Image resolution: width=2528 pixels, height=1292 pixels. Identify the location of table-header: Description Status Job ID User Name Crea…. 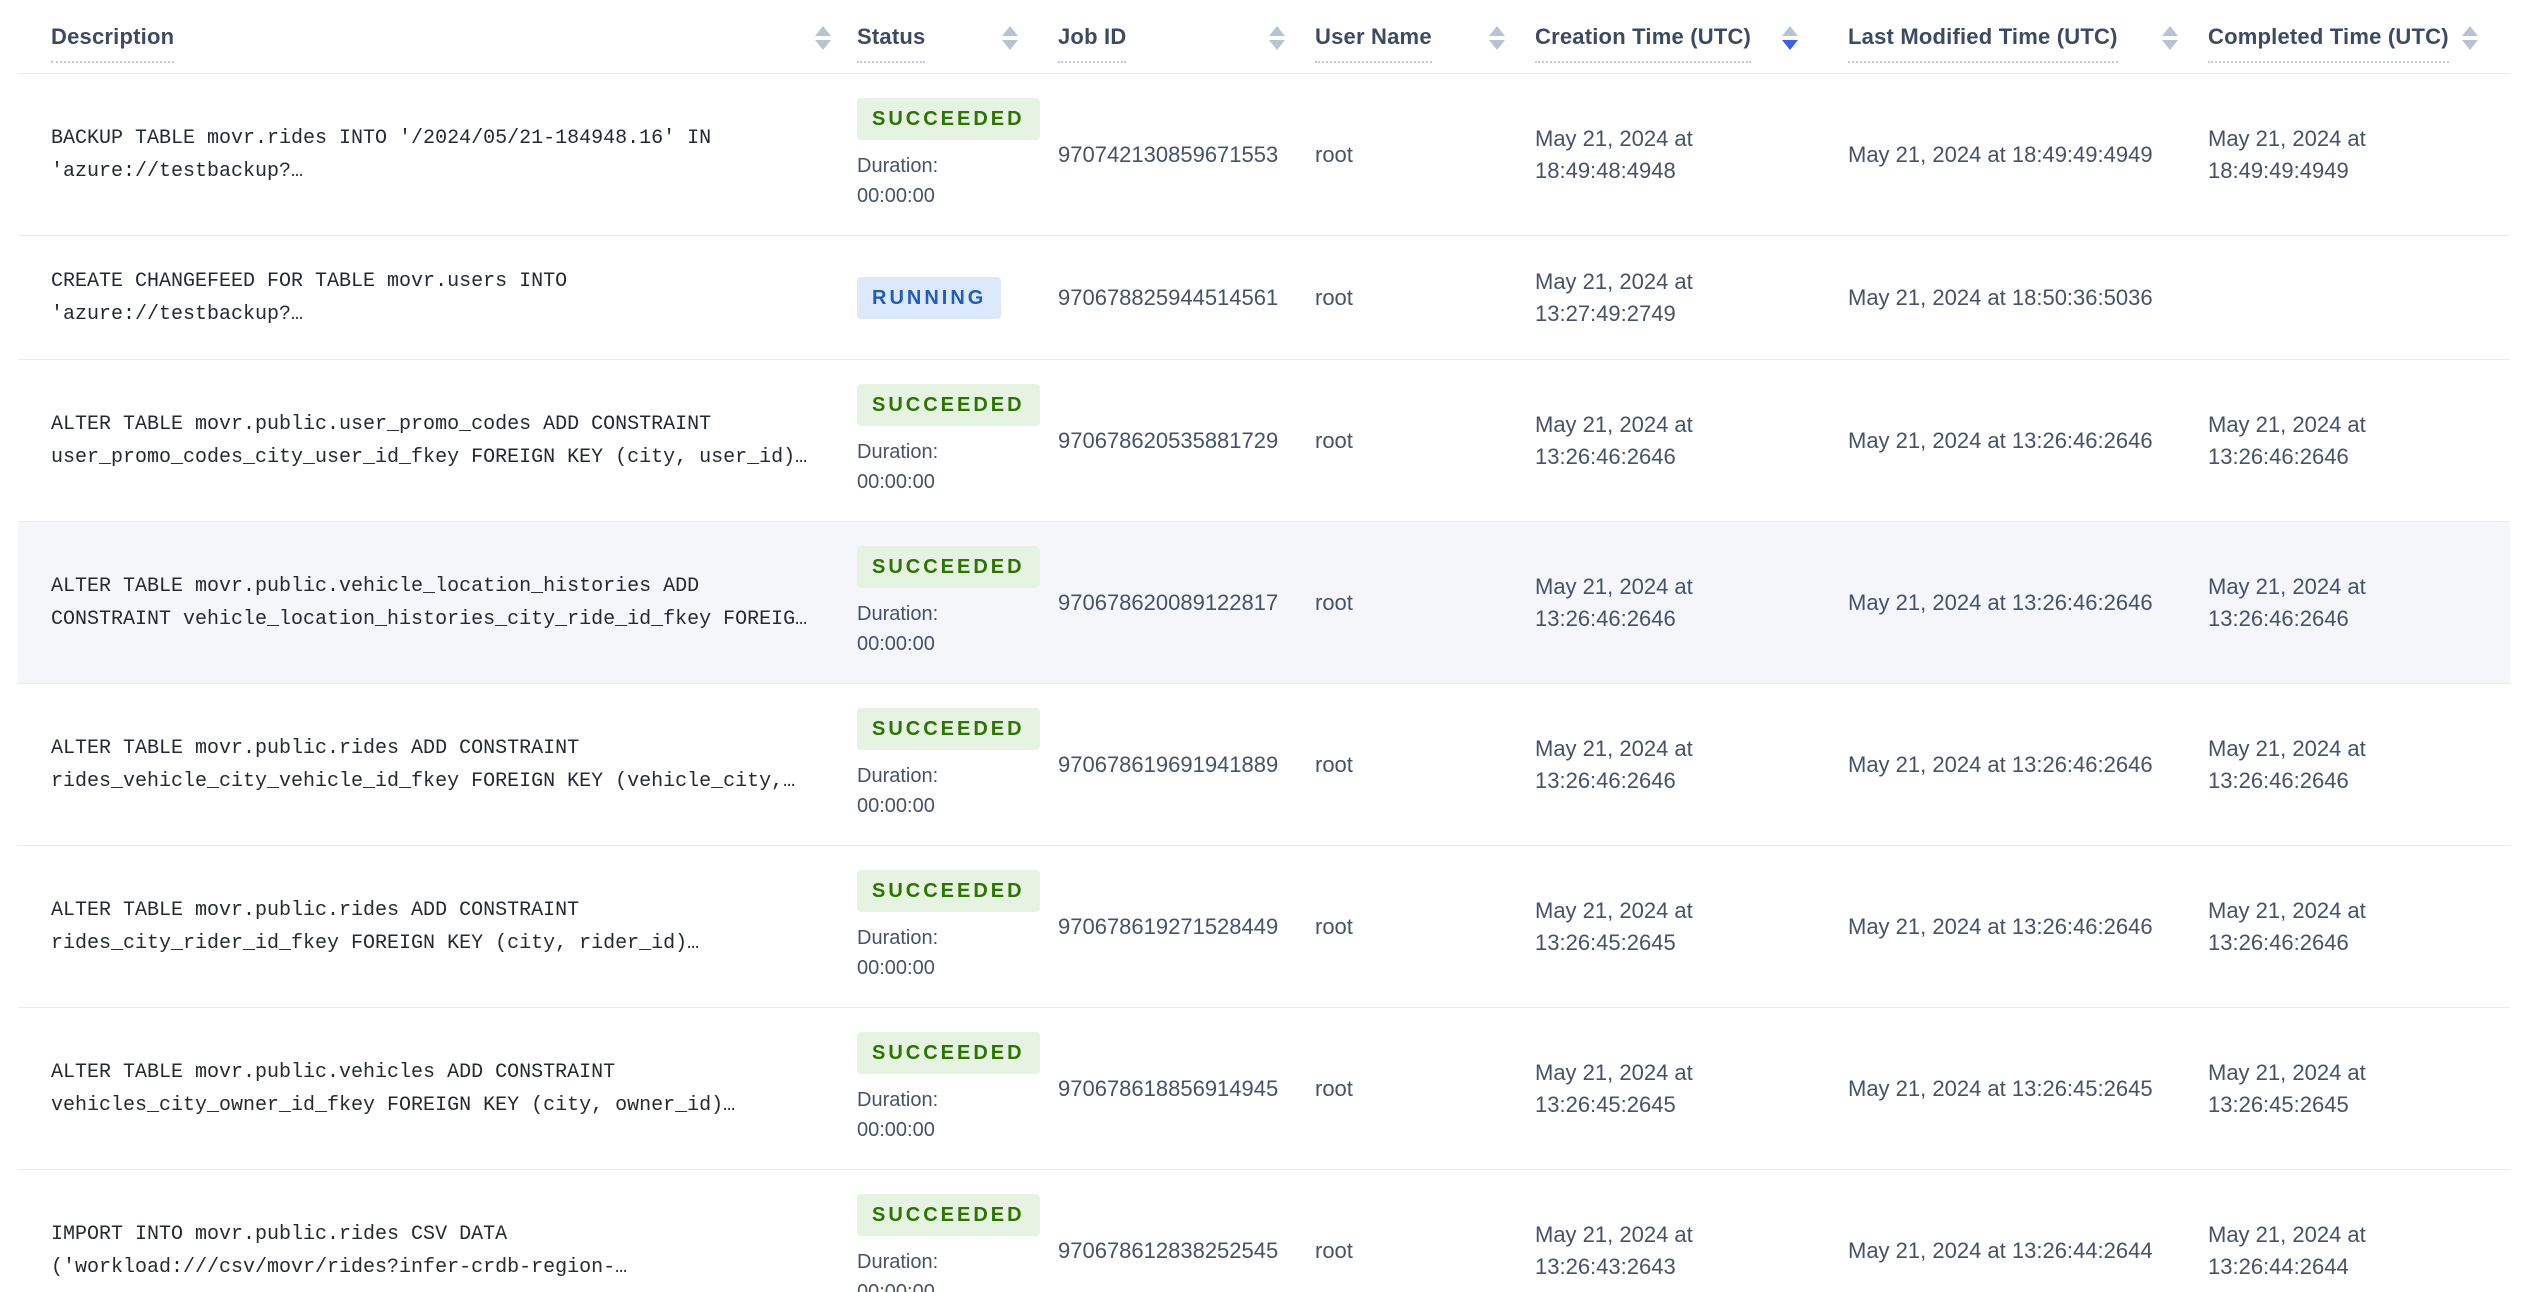
(1264, 37).